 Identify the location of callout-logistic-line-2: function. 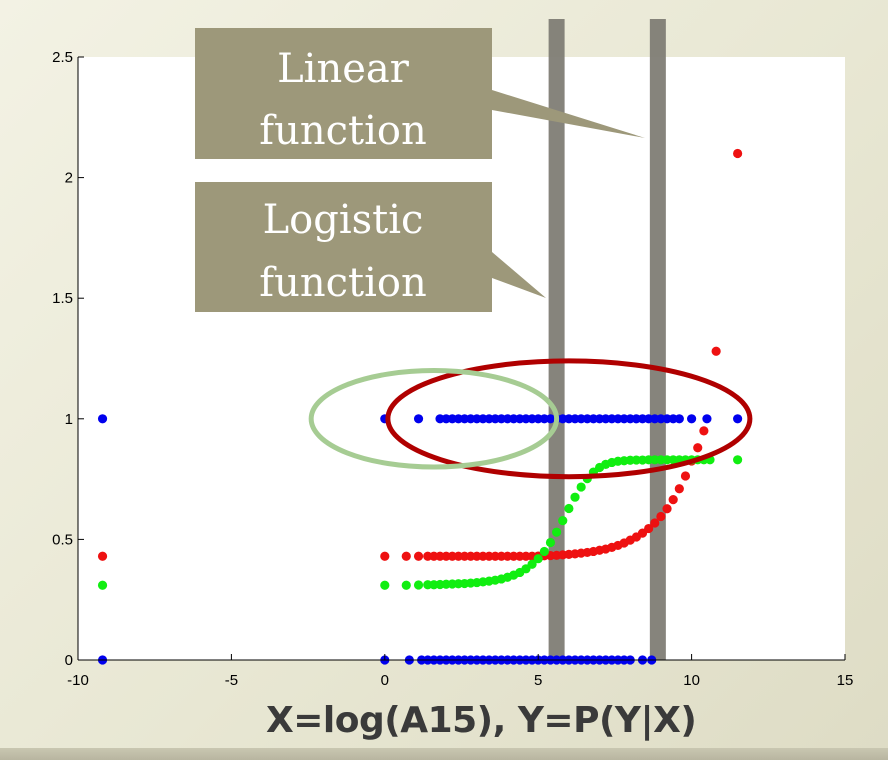
(342, 283).